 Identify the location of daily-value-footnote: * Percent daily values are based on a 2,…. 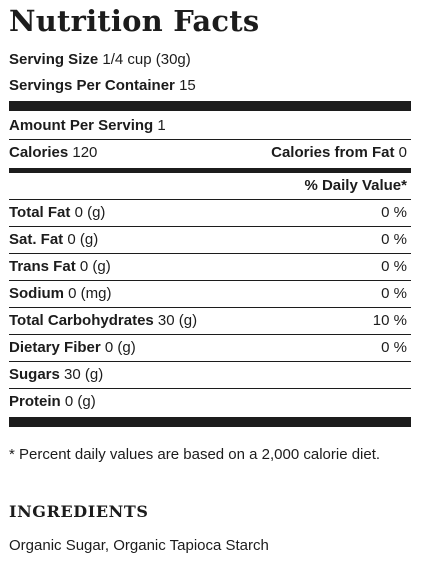
(195, 454).